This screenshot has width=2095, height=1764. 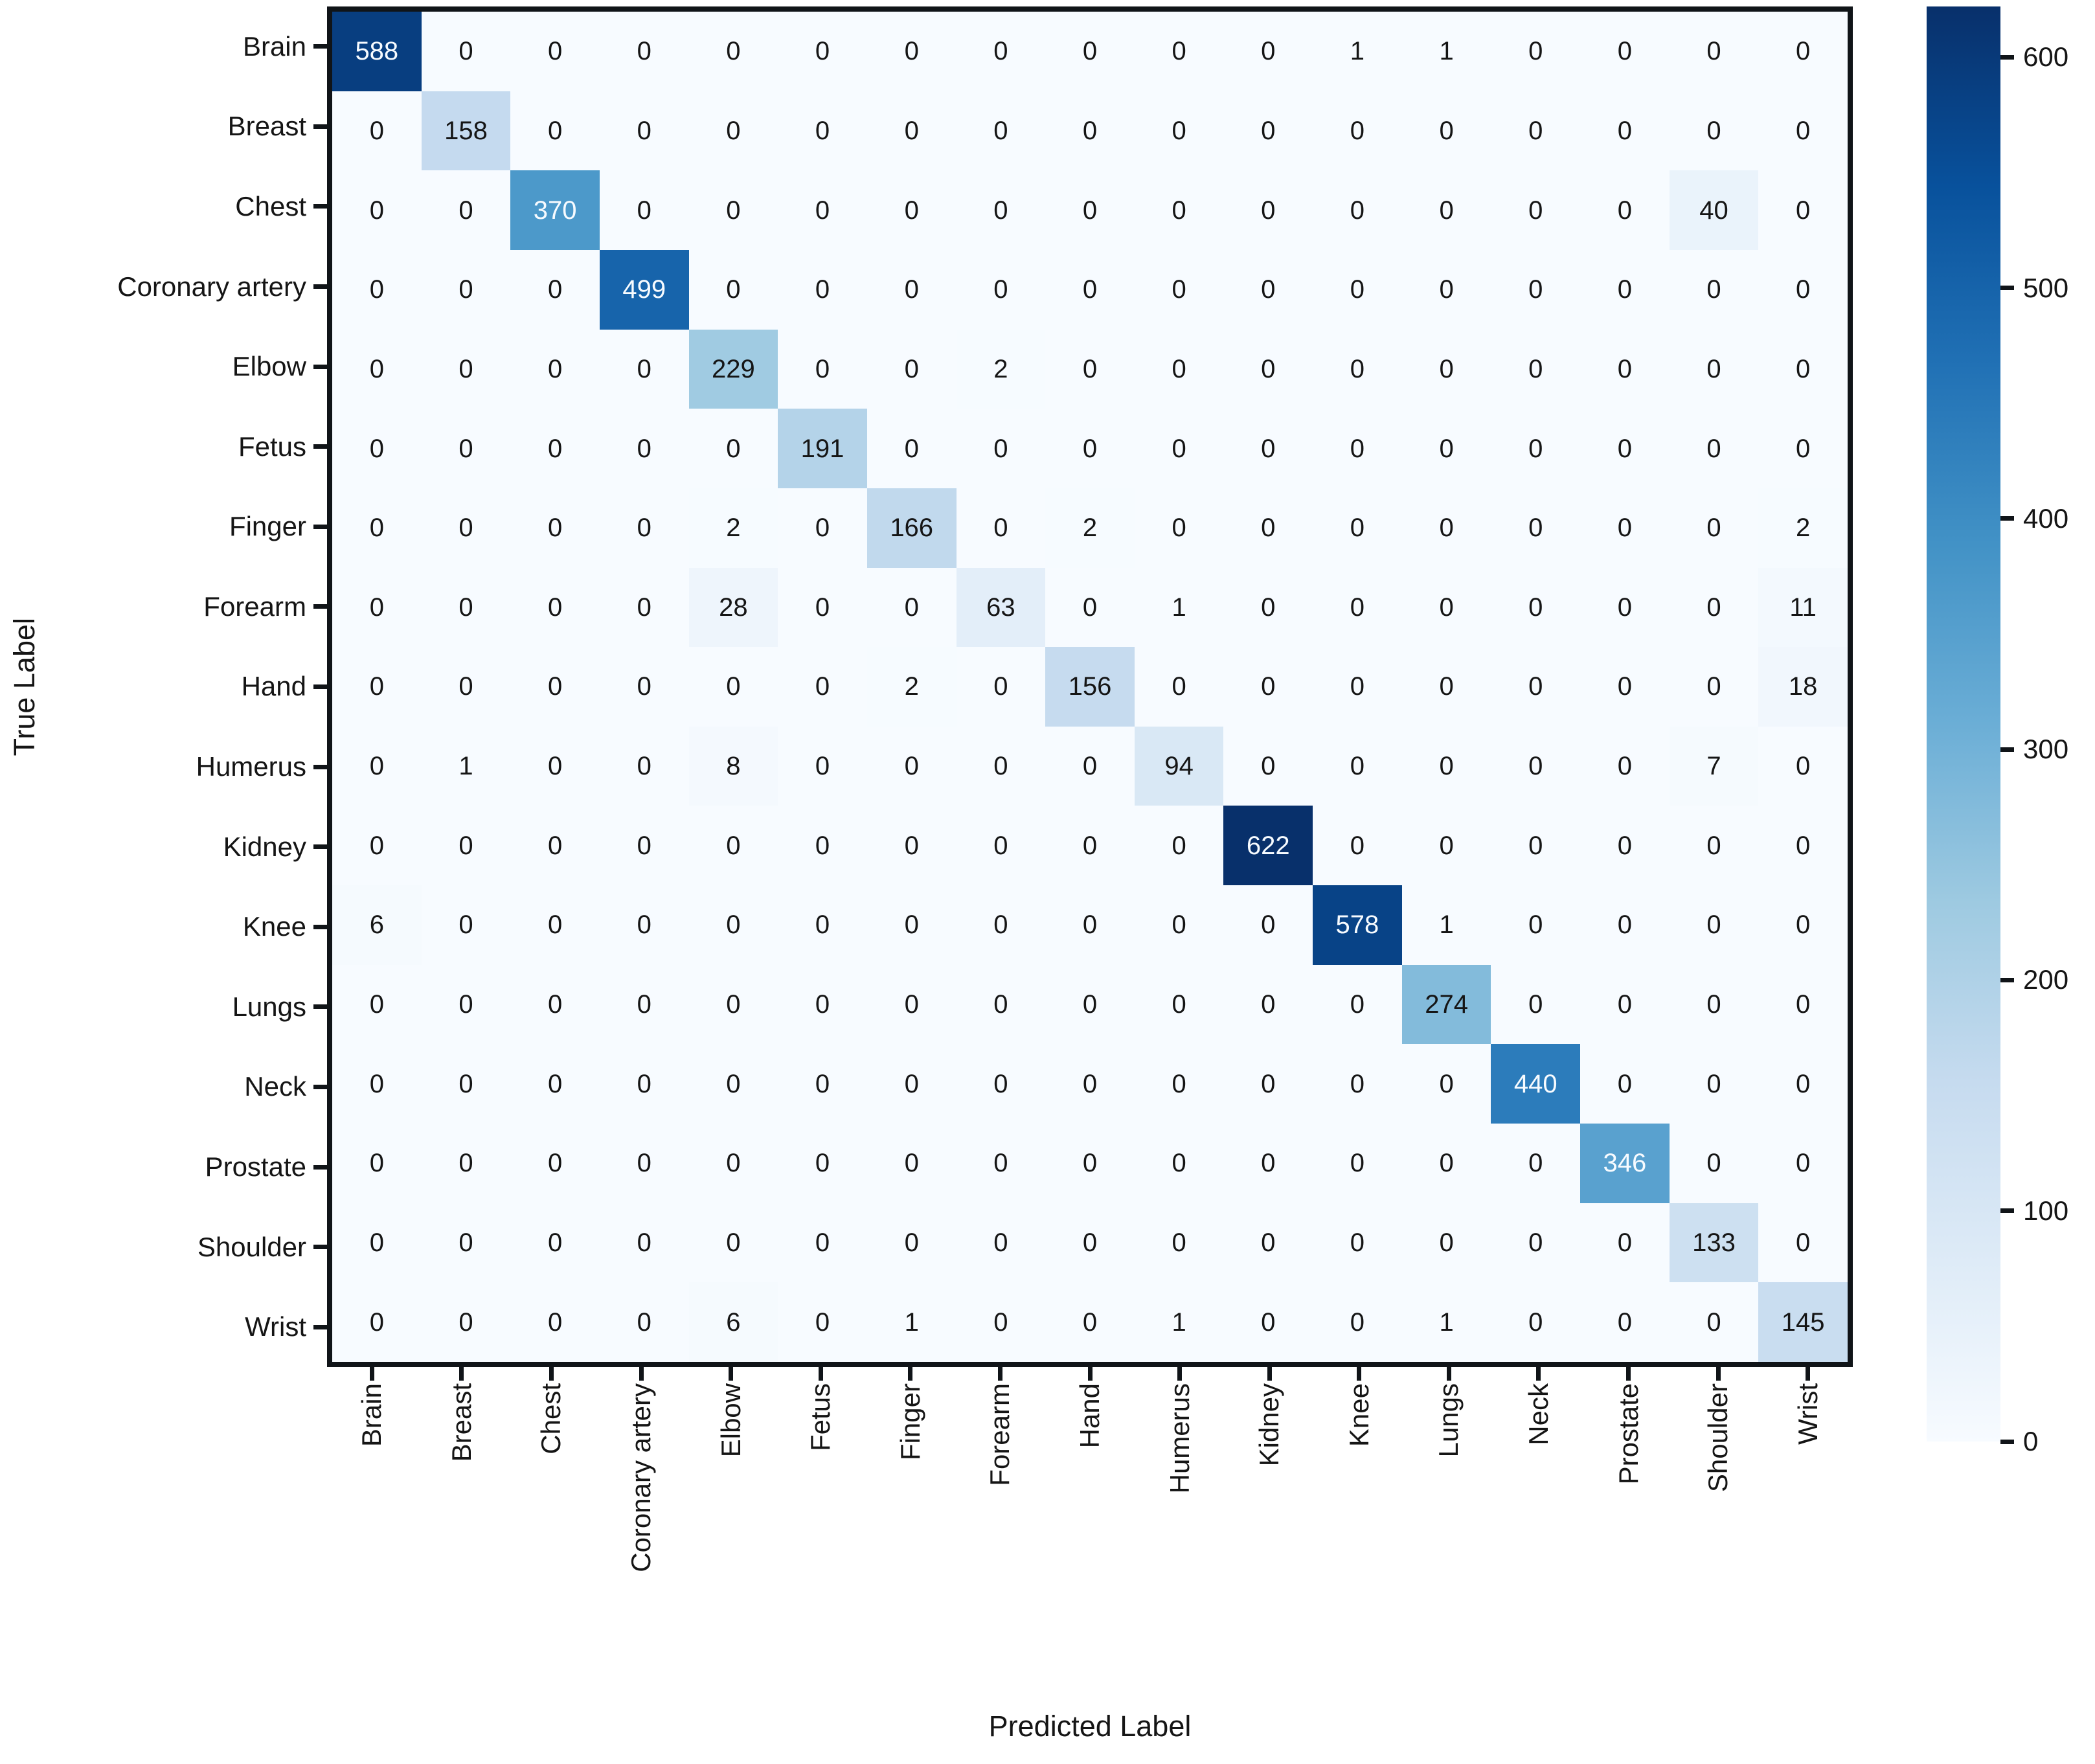 I want to click on colorbar-tick-label: 0, so click(x=2031, y=1441).